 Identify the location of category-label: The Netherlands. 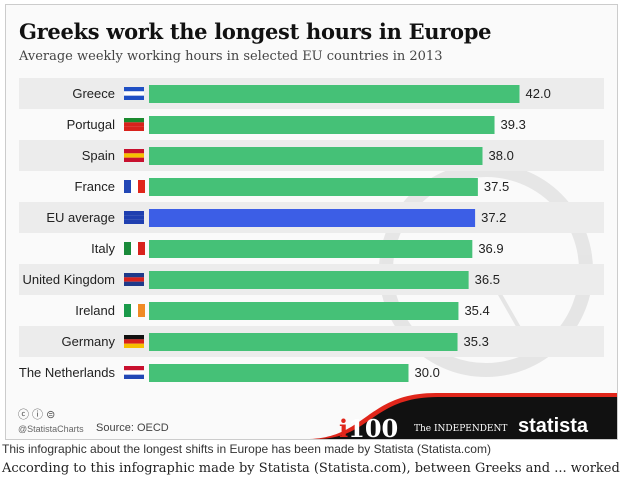
(67, 372).